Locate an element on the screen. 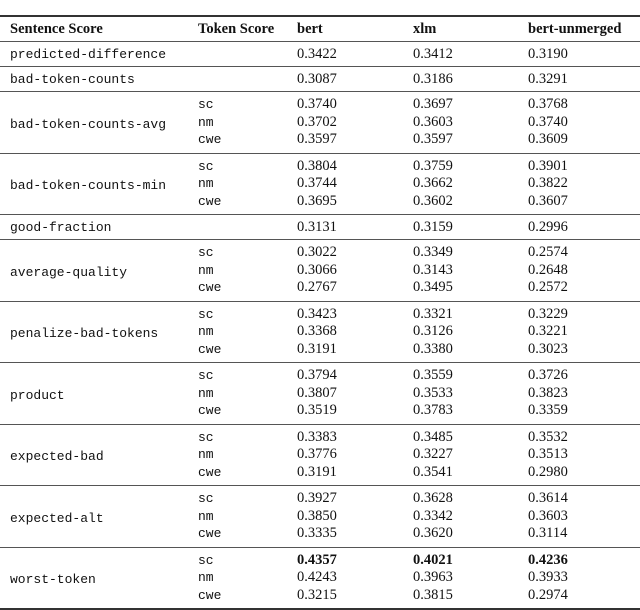  bert-value: 0.3131 is located at coordinates (317, 226).